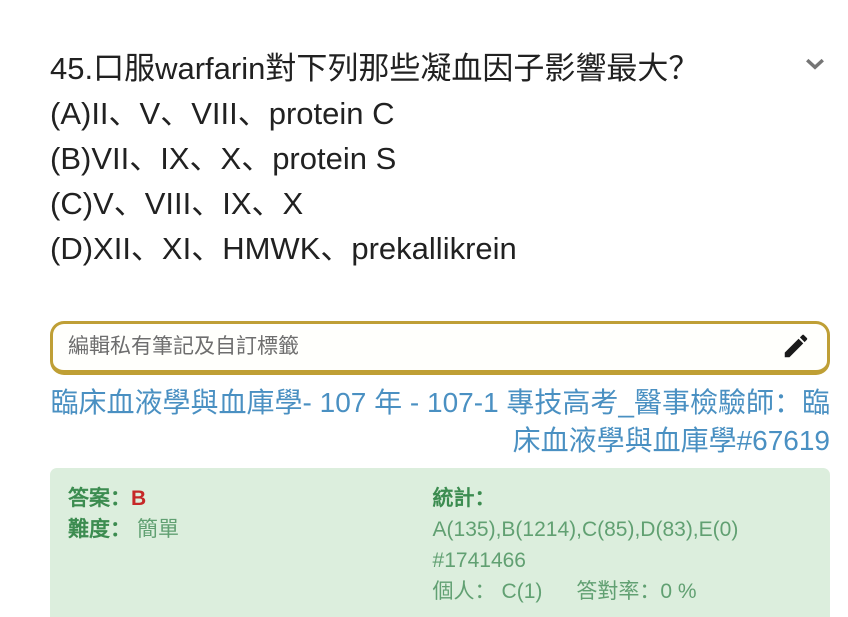 This screenshot has width=848, height=617. I want to click on chevron-down-icon, so click(815, 65).